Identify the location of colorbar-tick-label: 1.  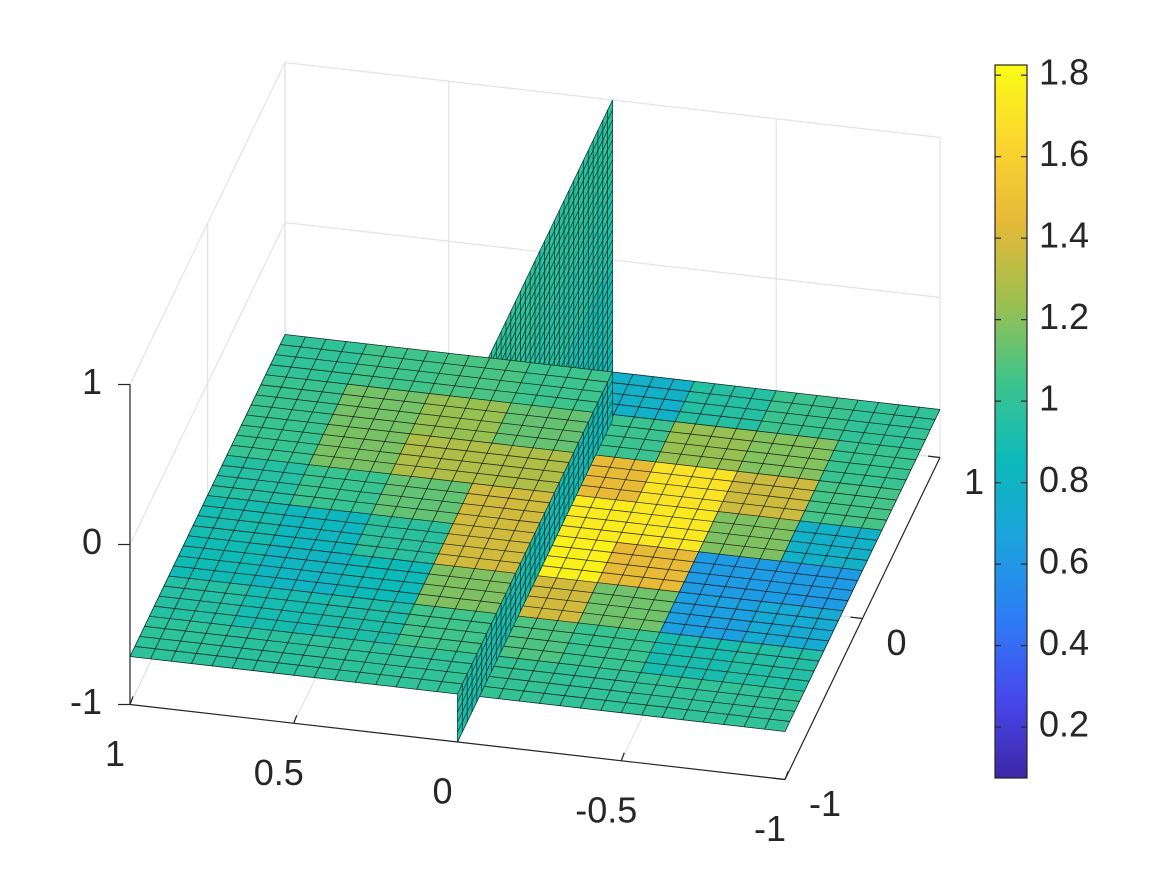
(1049, 398).